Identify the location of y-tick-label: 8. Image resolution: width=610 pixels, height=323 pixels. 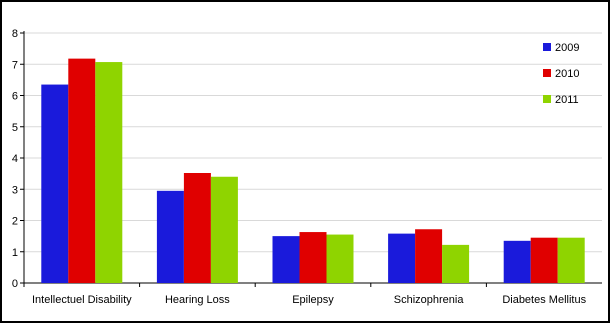
(15, 34).